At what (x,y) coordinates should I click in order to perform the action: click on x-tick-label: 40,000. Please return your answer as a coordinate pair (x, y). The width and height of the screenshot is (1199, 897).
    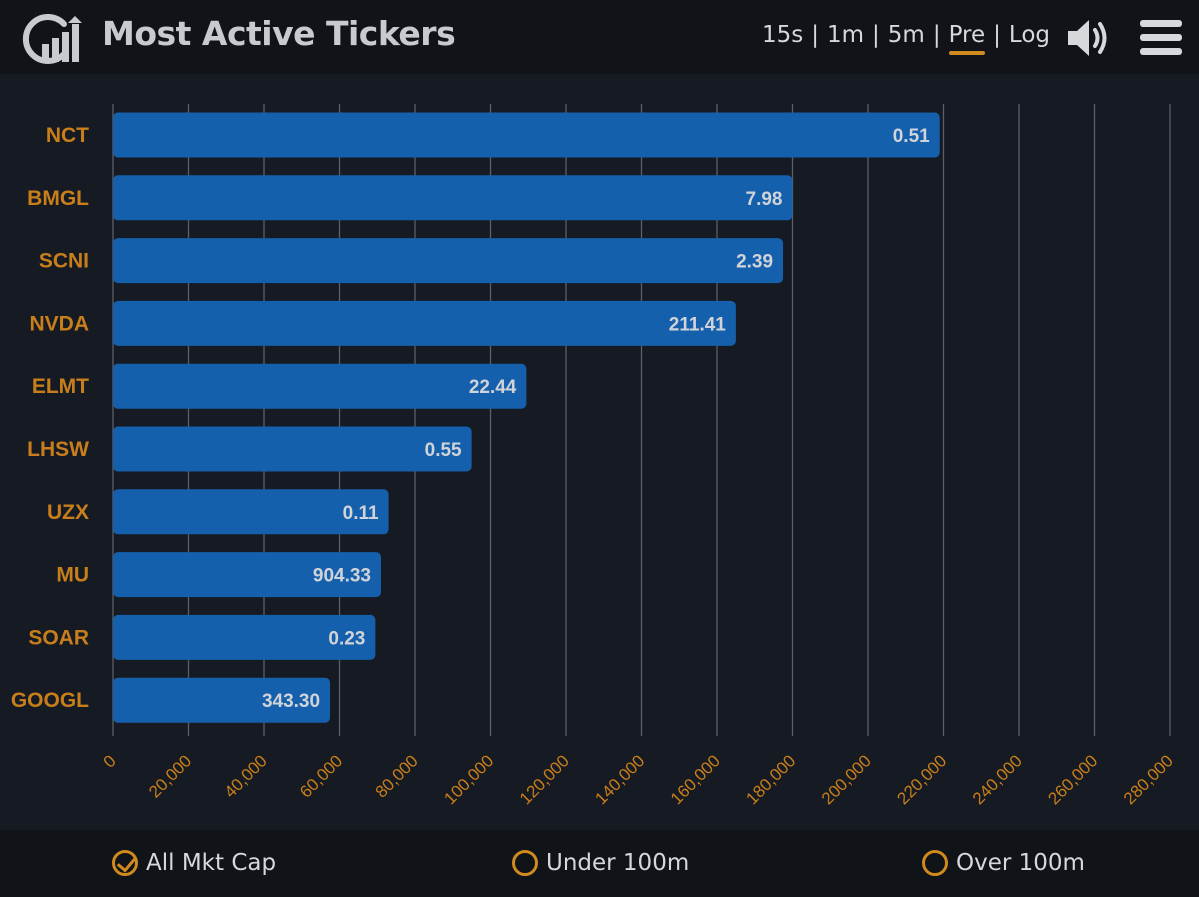
    Looking at the image, I should click on (246, 776).